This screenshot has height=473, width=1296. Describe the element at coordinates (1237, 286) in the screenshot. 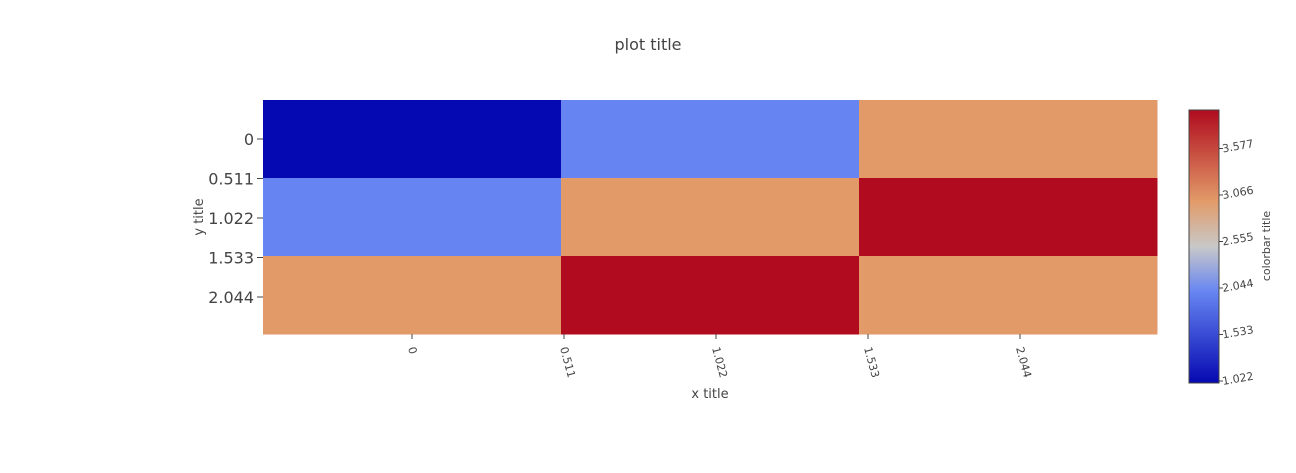

I see `colorbar-tick-label: 2.044` at that location.